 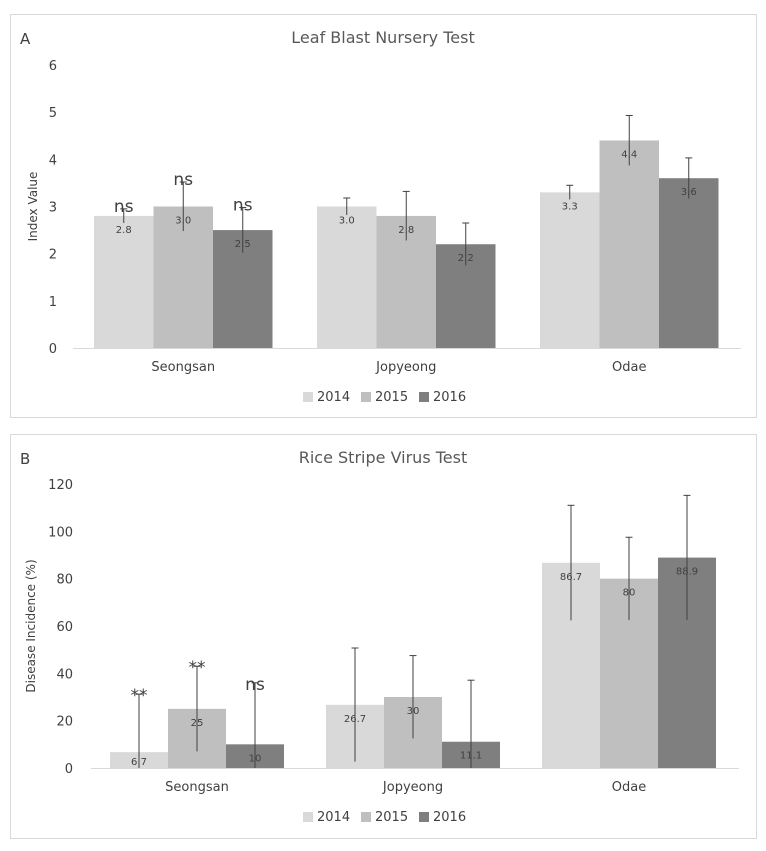 What do you see at coordinates (33, 207) in the screenshot?
I see `y-axis-label: Index Value` at bounding box center [33, 207].